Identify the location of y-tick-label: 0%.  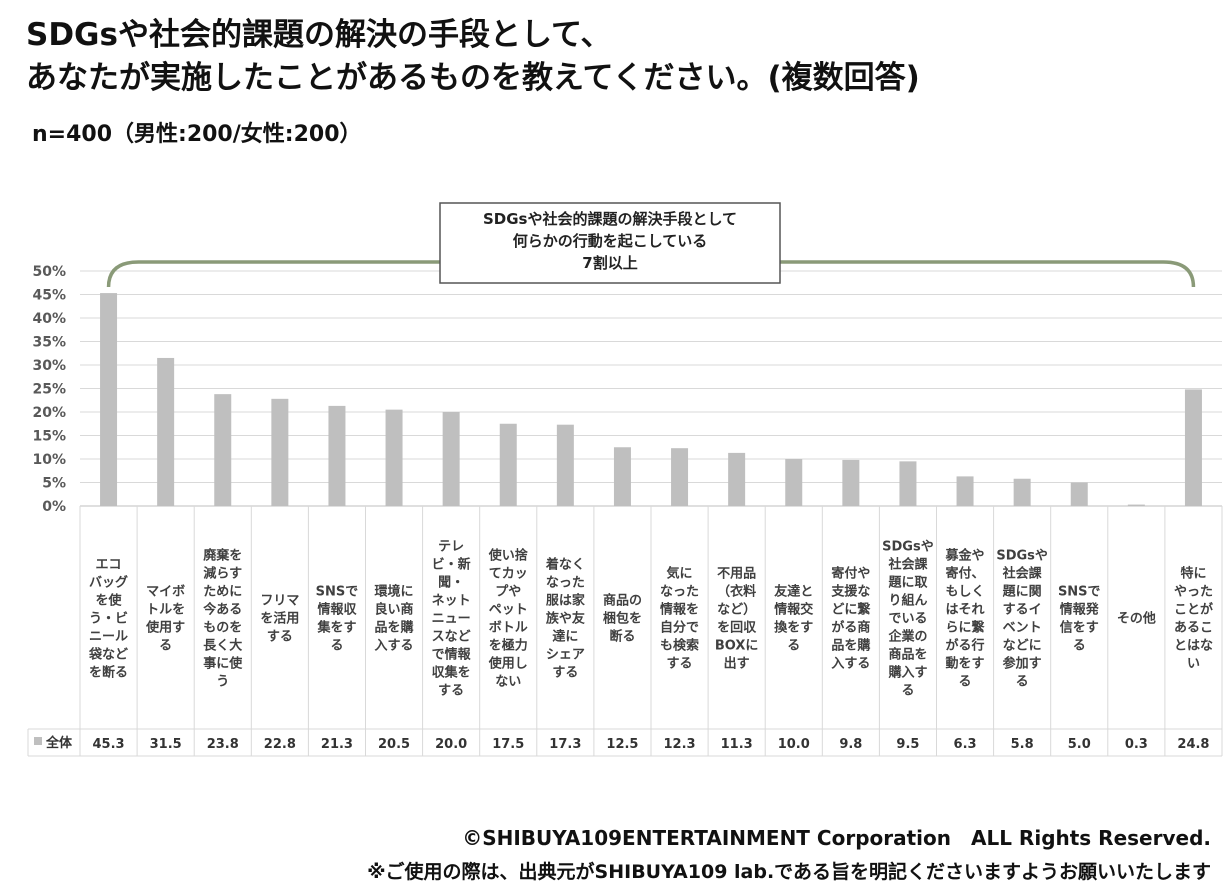
(54, 507).